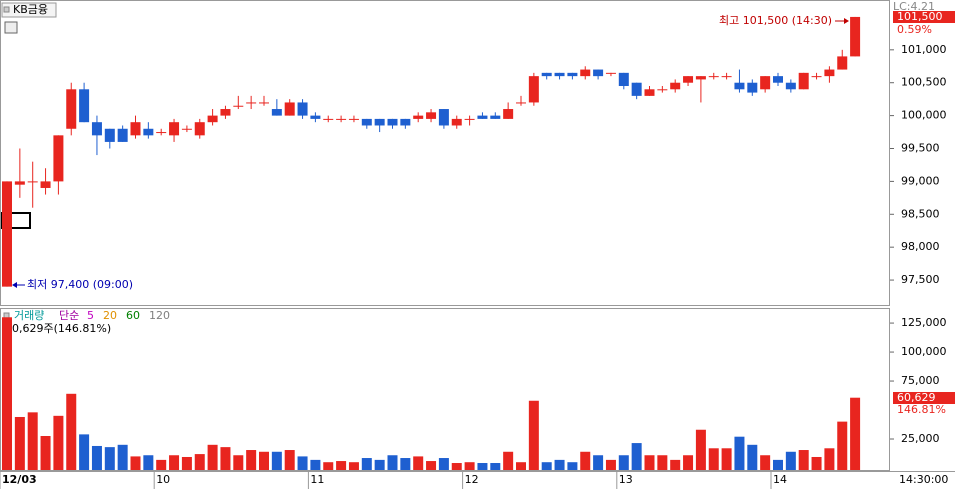 The width and height of the screenshot is (955, 493). I want to click on low-arrow-head, so click(14, 285).